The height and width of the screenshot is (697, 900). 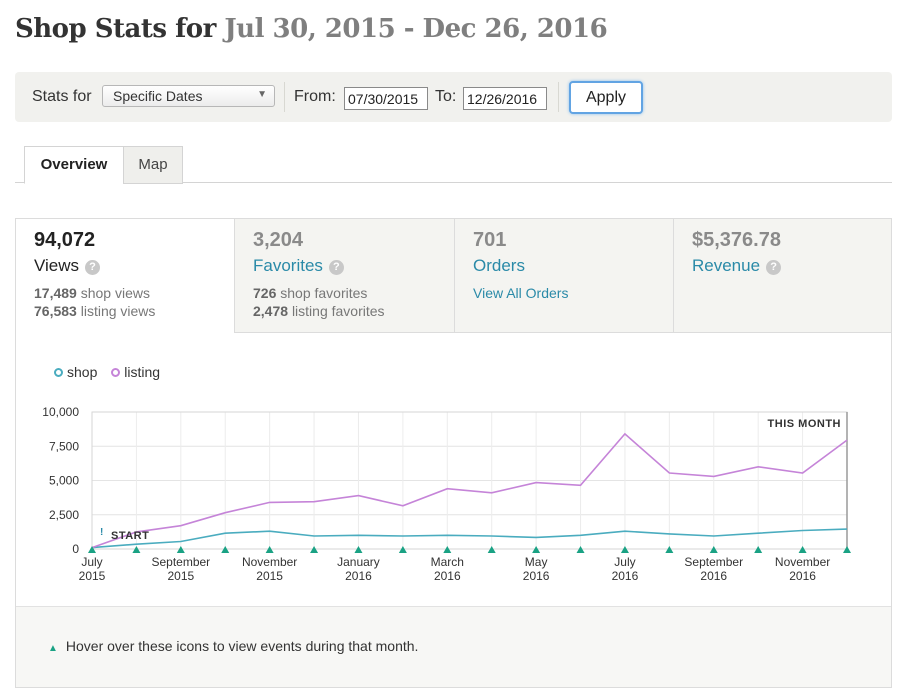 What do you see at coordinates (499, 265) in the screenshot?
I see `orders-label: Orders` at bounding box center [499, 265].